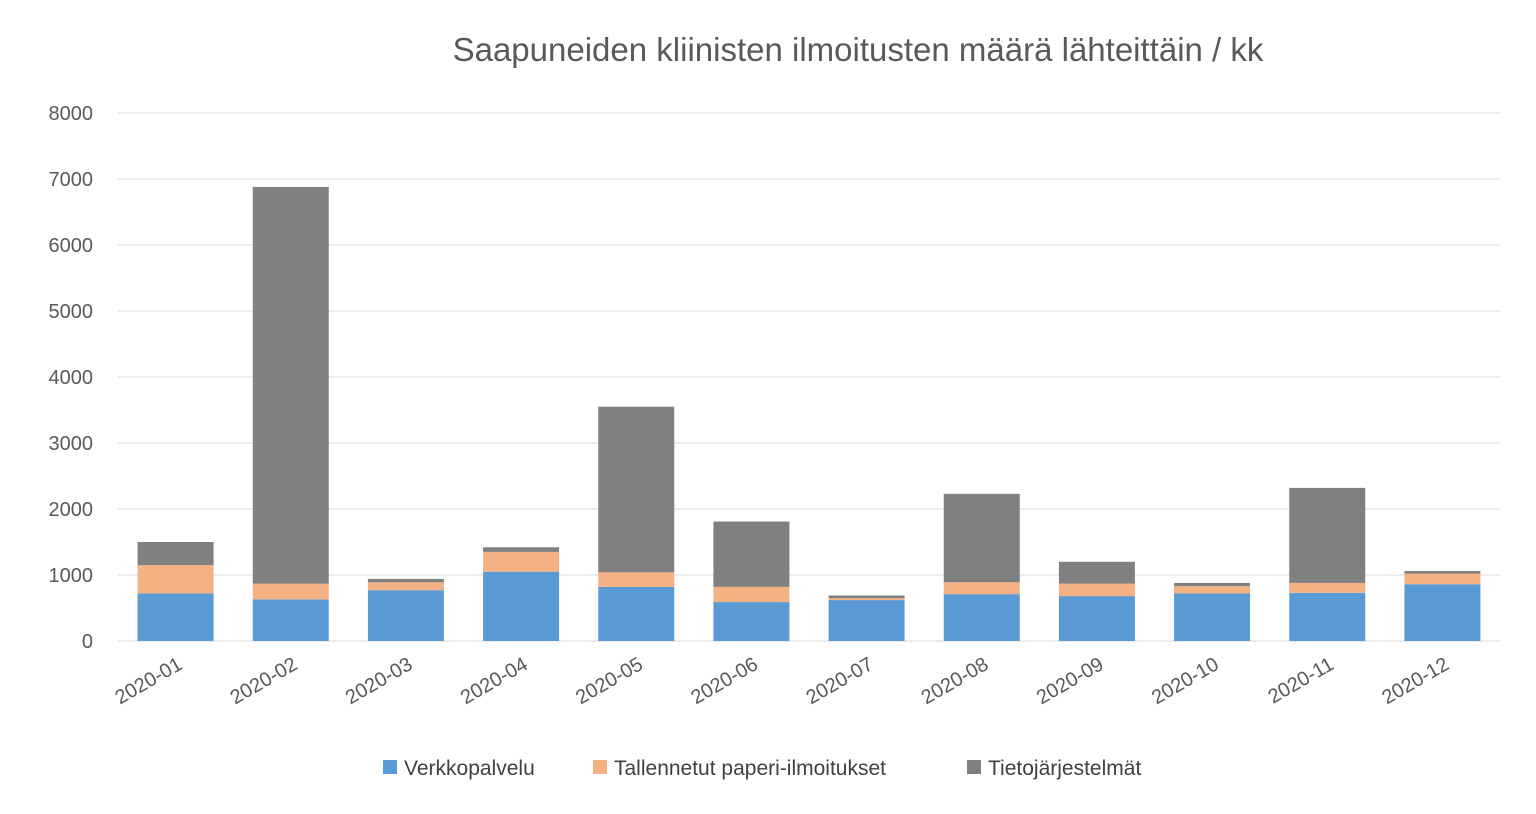  Describe the element at coordinates (71, 180) in the screenshot. I see `y-tick-label: 7000` at that location.